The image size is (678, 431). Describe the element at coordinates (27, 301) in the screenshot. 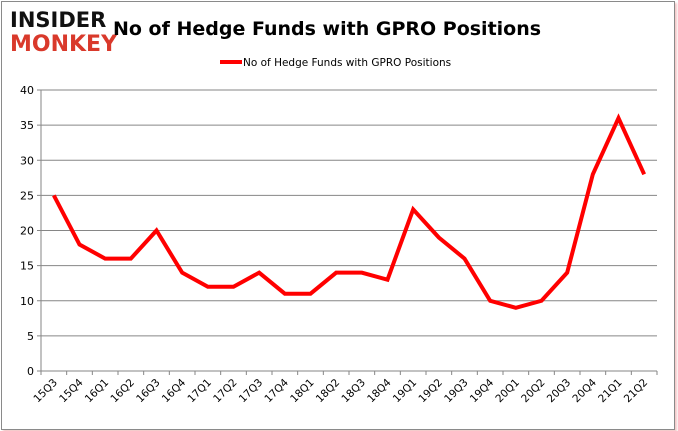

I see `y-tick-label: 10` at that location.